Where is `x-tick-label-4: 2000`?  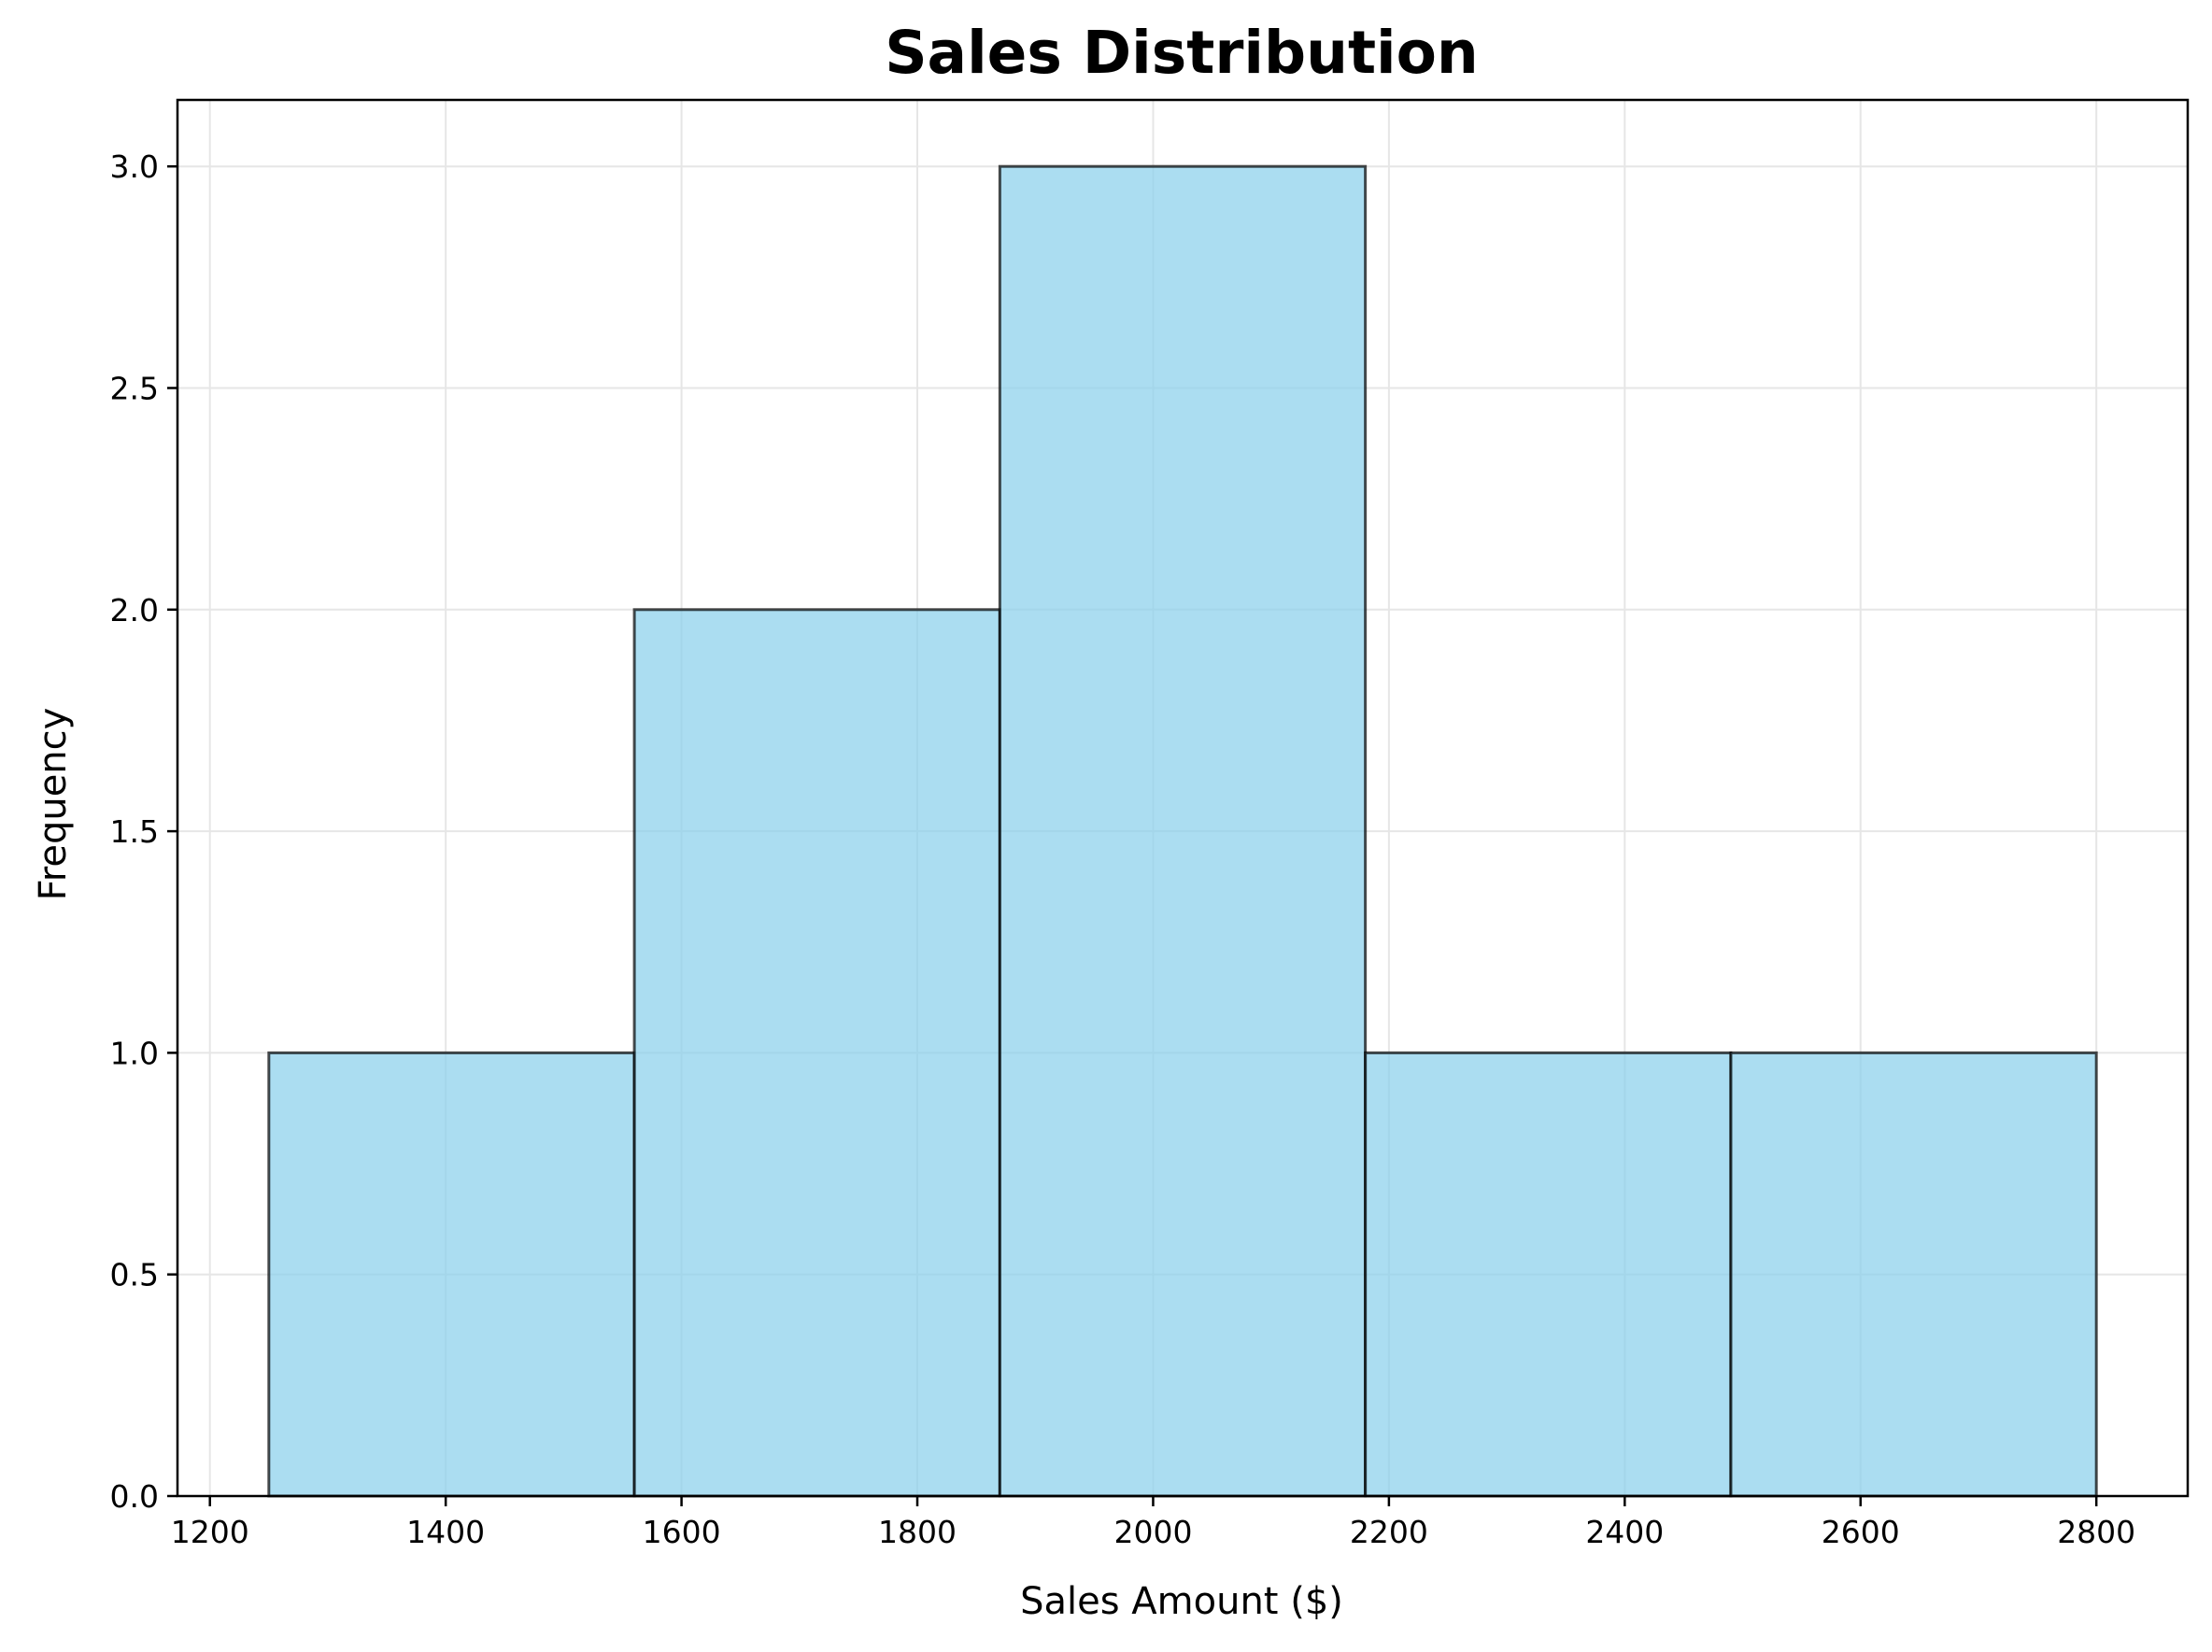
x-tick-label-4: 2000 is located at coordinates (1153, 1532).